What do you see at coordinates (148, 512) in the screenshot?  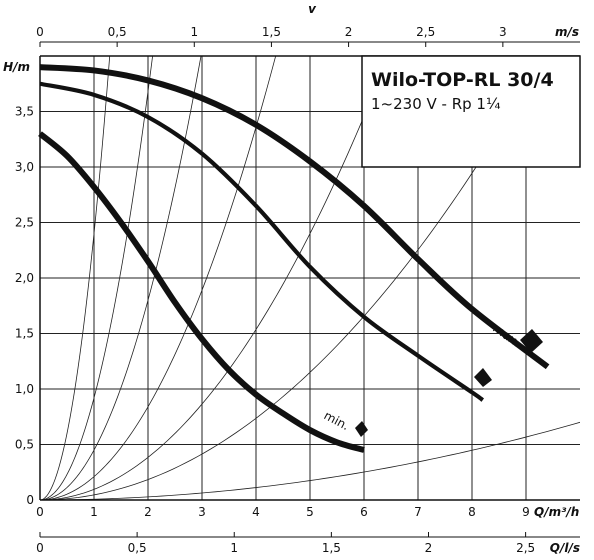 I see `x-tick-label: 2` at bounding box center [148, 512].